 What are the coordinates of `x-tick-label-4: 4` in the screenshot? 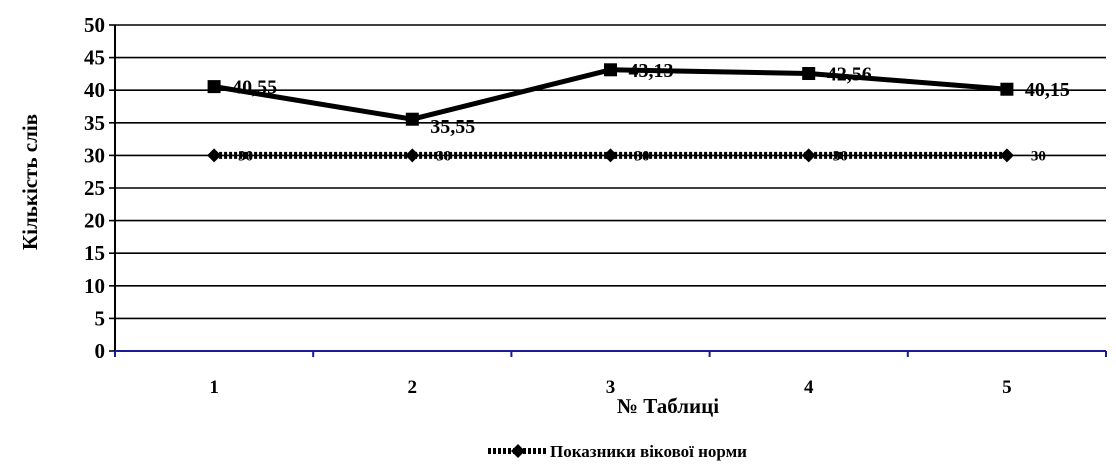 It's located at (809, 387).